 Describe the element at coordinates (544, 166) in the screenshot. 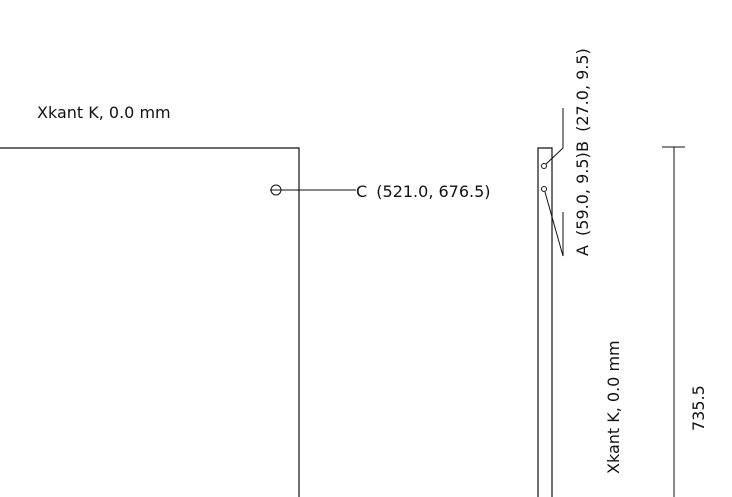

I see `hole-b-marker` at that location.